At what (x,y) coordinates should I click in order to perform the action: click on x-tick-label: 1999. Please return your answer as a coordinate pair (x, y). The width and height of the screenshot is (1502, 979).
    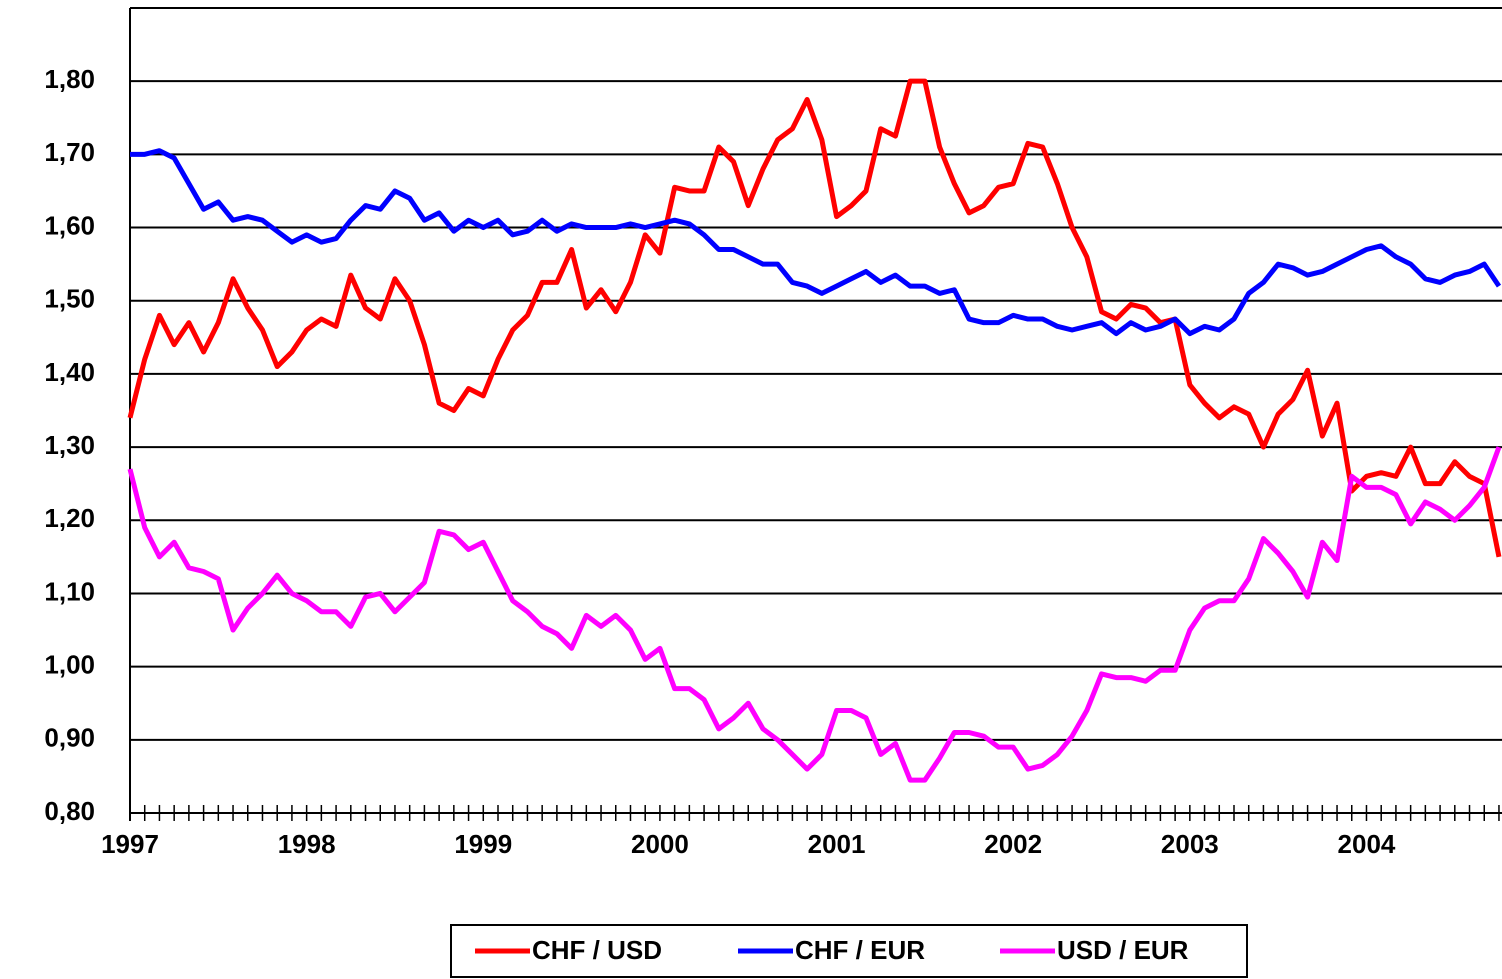
    Looking at the image, I should click on (483, 844).